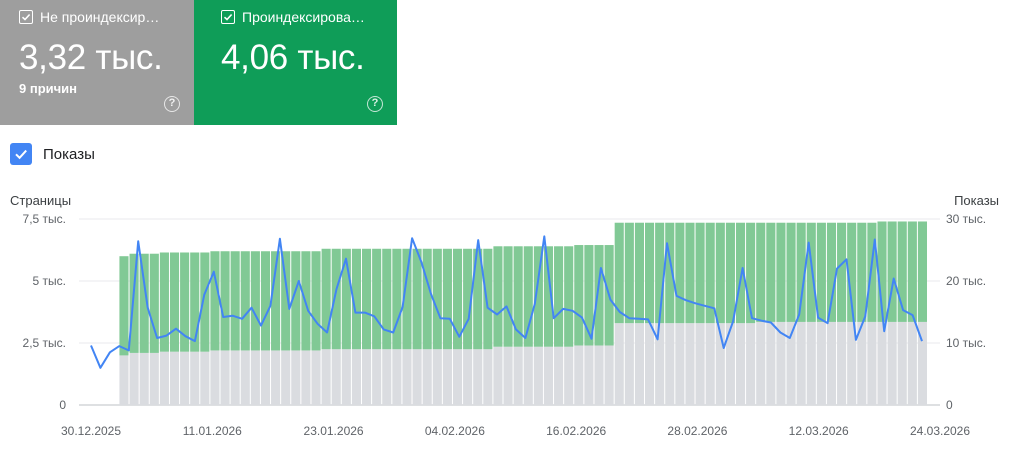  What do you see at coordinates (21, 154) in the screenshot?
I see `checkbox-checked-icon` at bounding box center [21, 154].